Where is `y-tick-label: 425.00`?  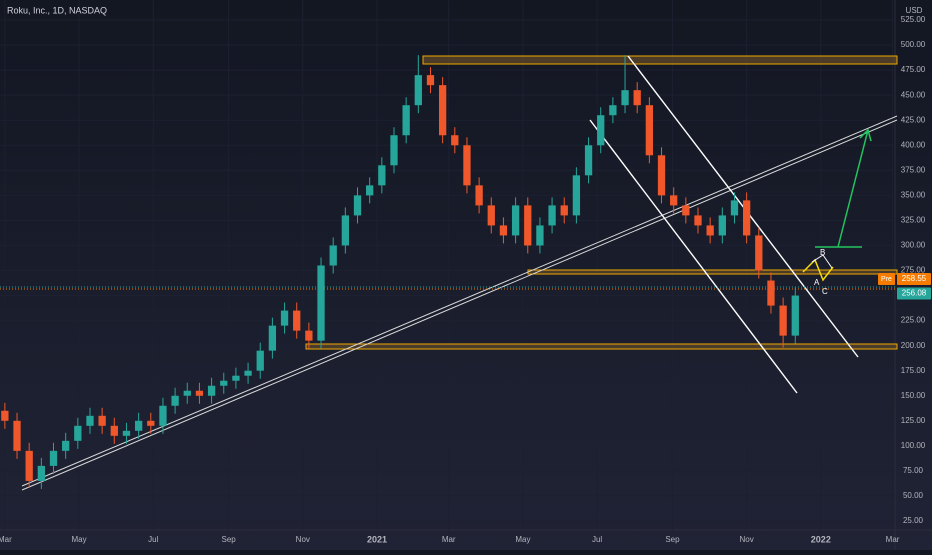 y-tick-label: 425.00 is located at coordinates (913, 119).